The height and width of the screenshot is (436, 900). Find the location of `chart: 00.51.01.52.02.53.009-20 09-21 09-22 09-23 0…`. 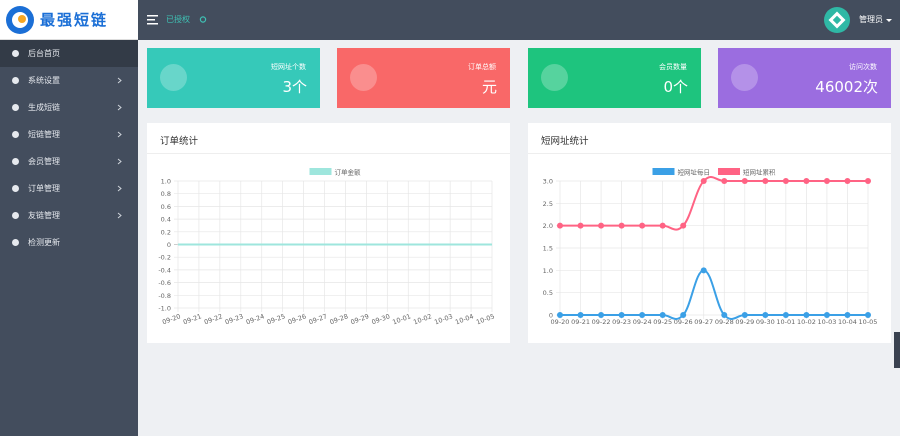

chart: 00.51.01.52.02.53.009-20 09-21 09-22 09-23 0… is located at coordinates (710, 247).